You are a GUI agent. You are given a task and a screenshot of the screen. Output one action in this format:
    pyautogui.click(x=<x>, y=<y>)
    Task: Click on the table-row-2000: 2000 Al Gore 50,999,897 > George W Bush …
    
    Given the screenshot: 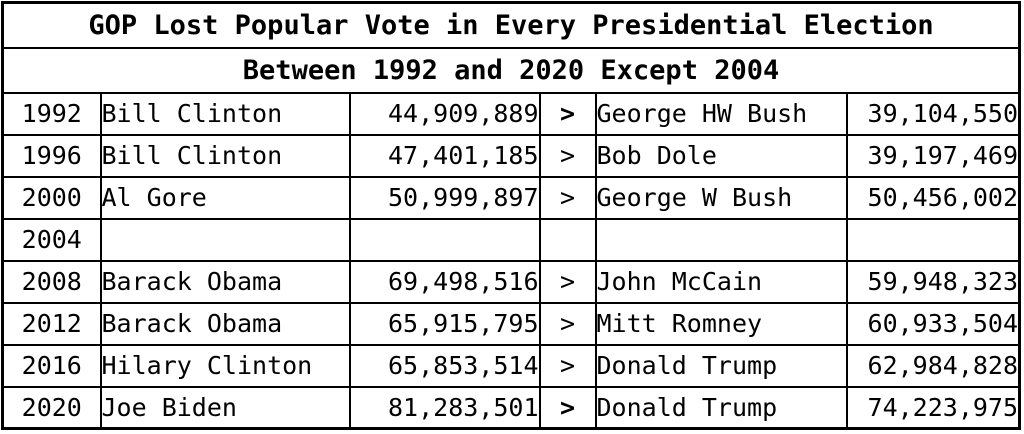 What is the action you would take?
    pyautogui.click(x=511, y=197)
    